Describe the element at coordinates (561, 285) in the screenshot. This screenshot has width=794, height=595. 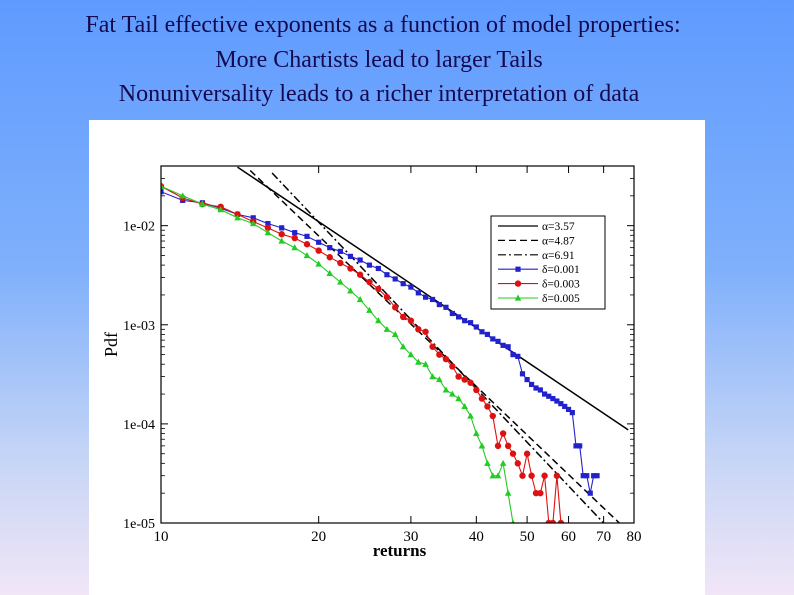
I see `legend-label: δ=0.003` at that location.